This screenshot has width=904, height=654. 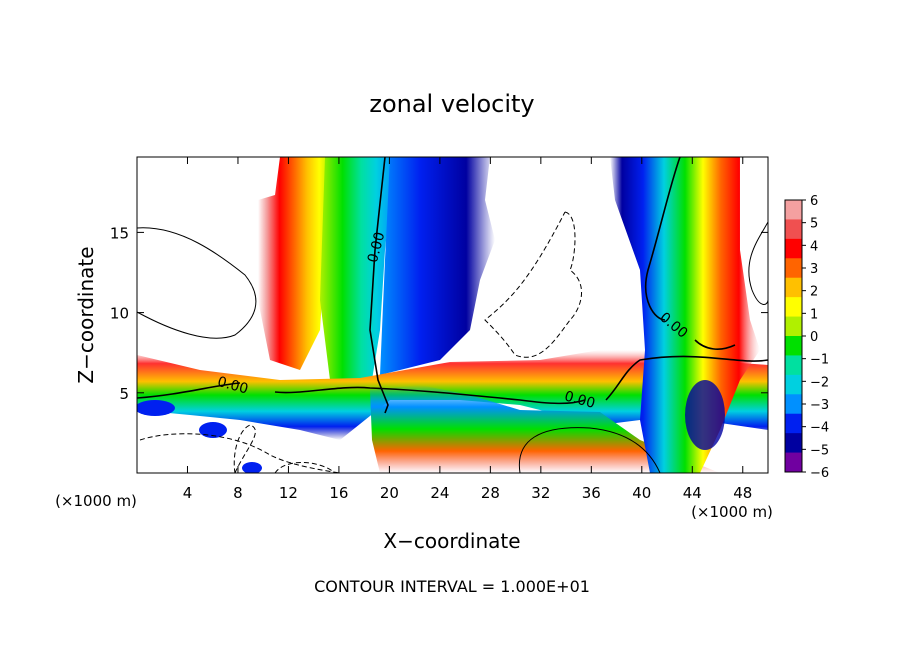 I want to click on colorbar-tick-label: 6, so click(x=814, y=201).